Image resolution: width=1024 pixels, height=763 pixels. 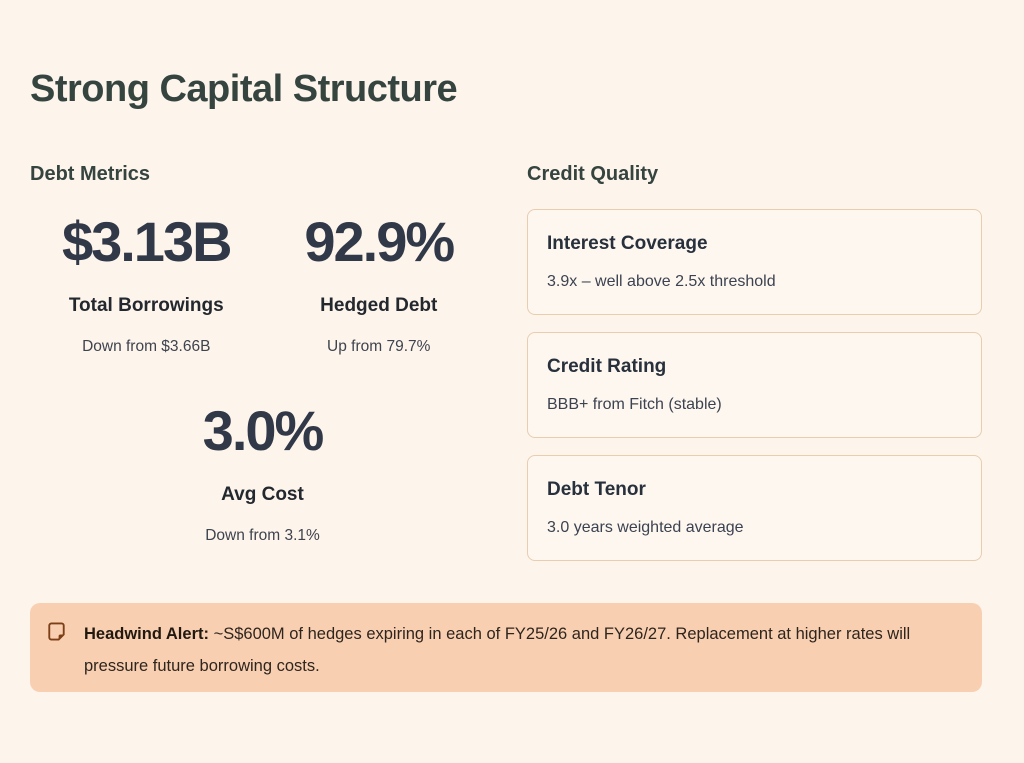 I want to click on card-body: 3.0 years weighted average, so click(x=645, y=527).